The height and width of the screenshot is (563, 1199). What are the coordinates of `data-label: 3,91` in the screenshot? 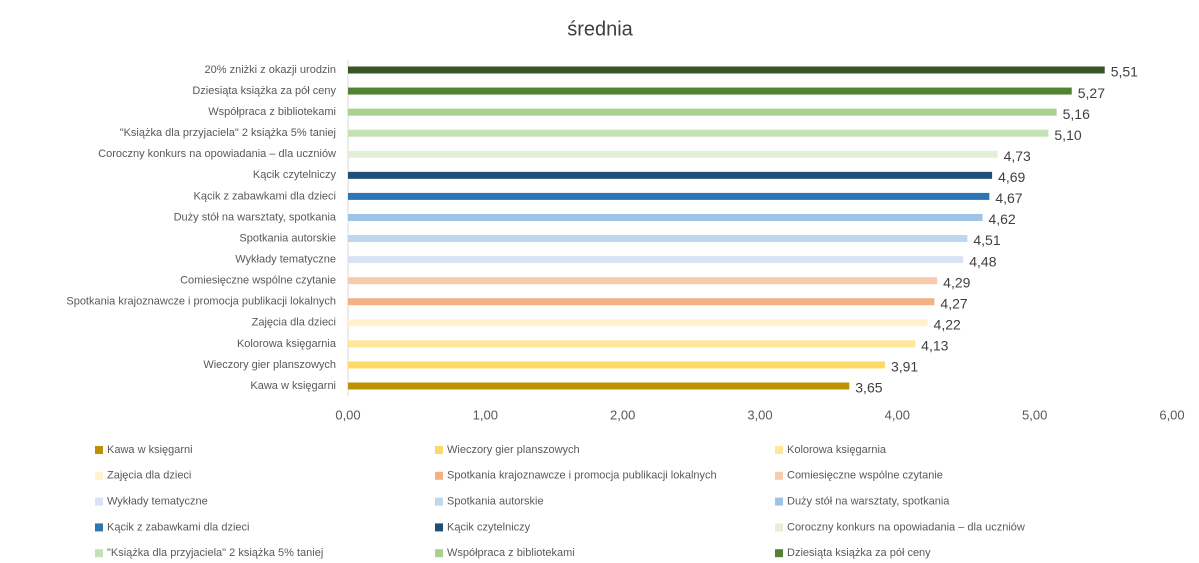 It's located at (904, 367).